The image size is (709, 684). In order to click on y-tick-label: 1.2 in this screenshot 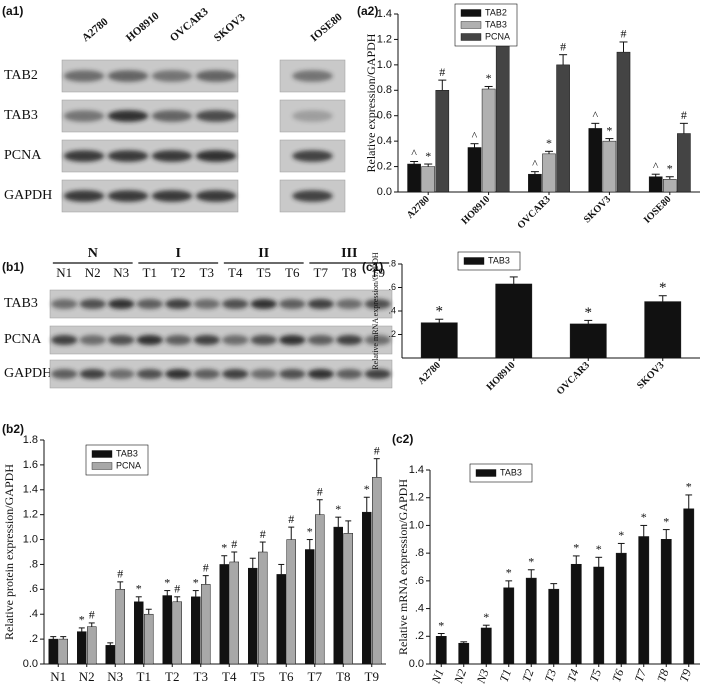, I will do `click(384, 39)`.